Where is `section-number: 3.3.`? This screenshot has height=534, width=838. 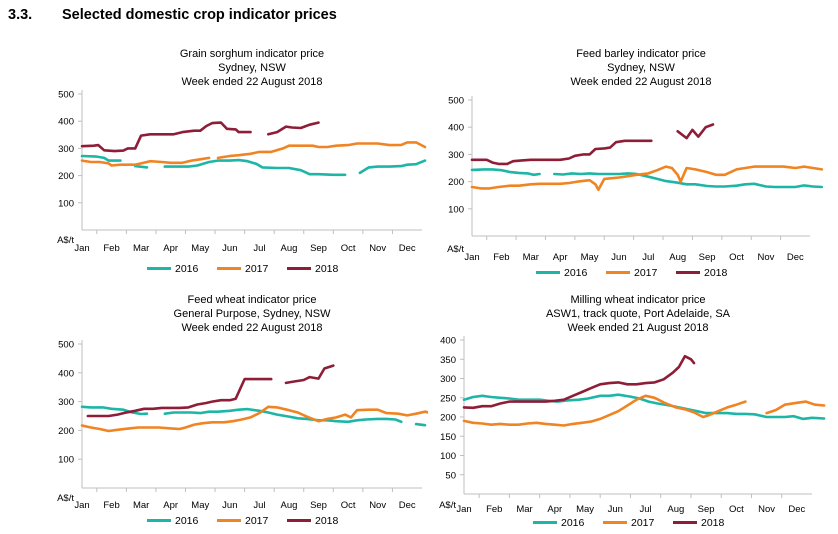 section-number: 3.3. is located at coordinates (20, 15).